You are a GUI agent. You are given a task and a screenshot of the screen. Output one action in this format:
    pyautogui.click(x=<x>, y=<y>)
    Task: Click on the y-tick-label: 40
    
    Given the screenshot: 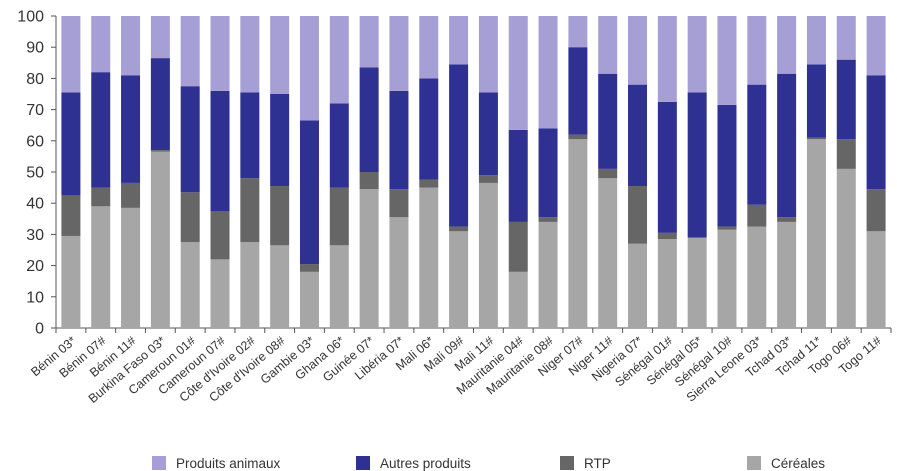 What is the action you would take?
    pyautogui.click(x=35, y=204)
    